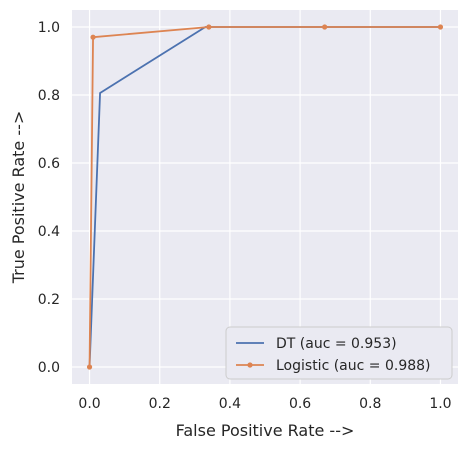 The height and width of the screenshot is (449, 468). I want to click on x-tick-label: 0.4, so click(230, 404).